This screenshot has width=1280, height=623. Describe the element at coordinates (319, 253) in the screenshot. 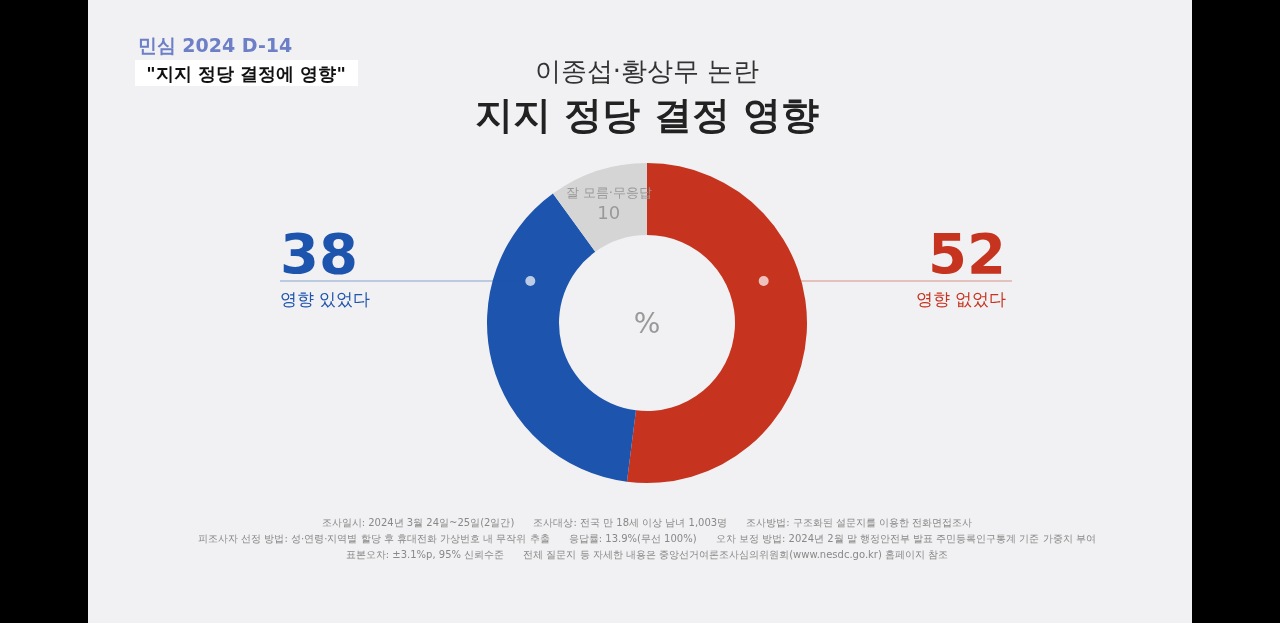

I see `data-label: 38` at that location.